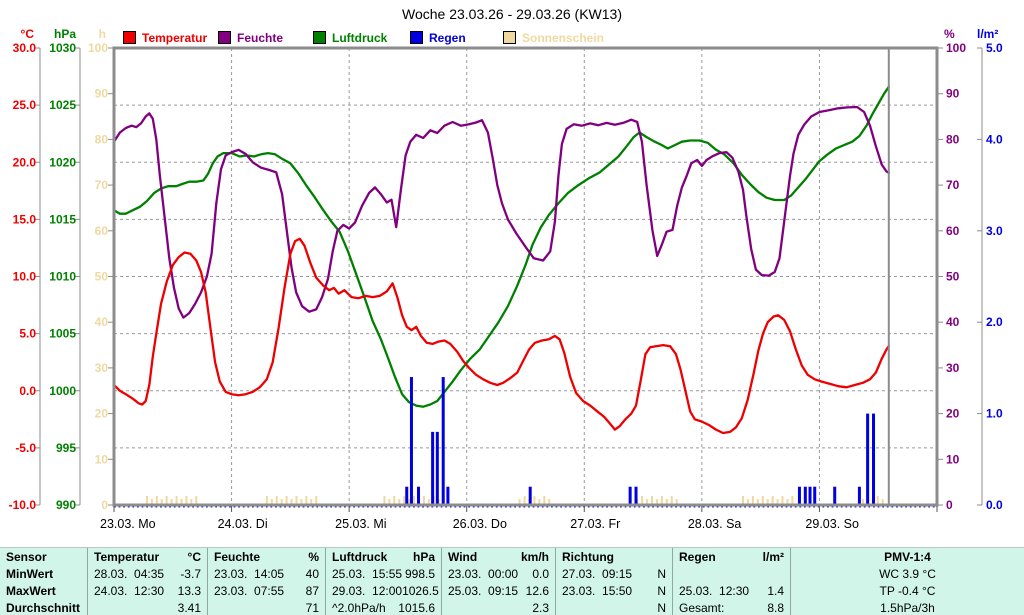 Image resolution: width=1024 pixels, height=615 pixels. I want to click on svg-text: 100, so click(956, 48).